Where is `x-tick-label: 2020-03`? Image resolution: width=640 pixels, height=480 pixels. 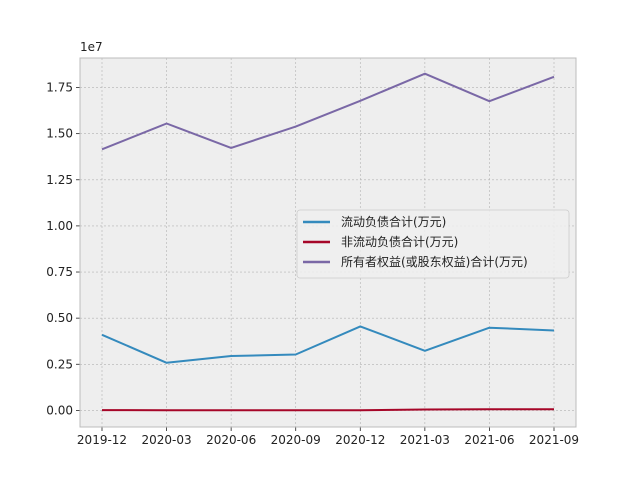
x-tick-label: 2020-03 is located at coordinates (167, 440).